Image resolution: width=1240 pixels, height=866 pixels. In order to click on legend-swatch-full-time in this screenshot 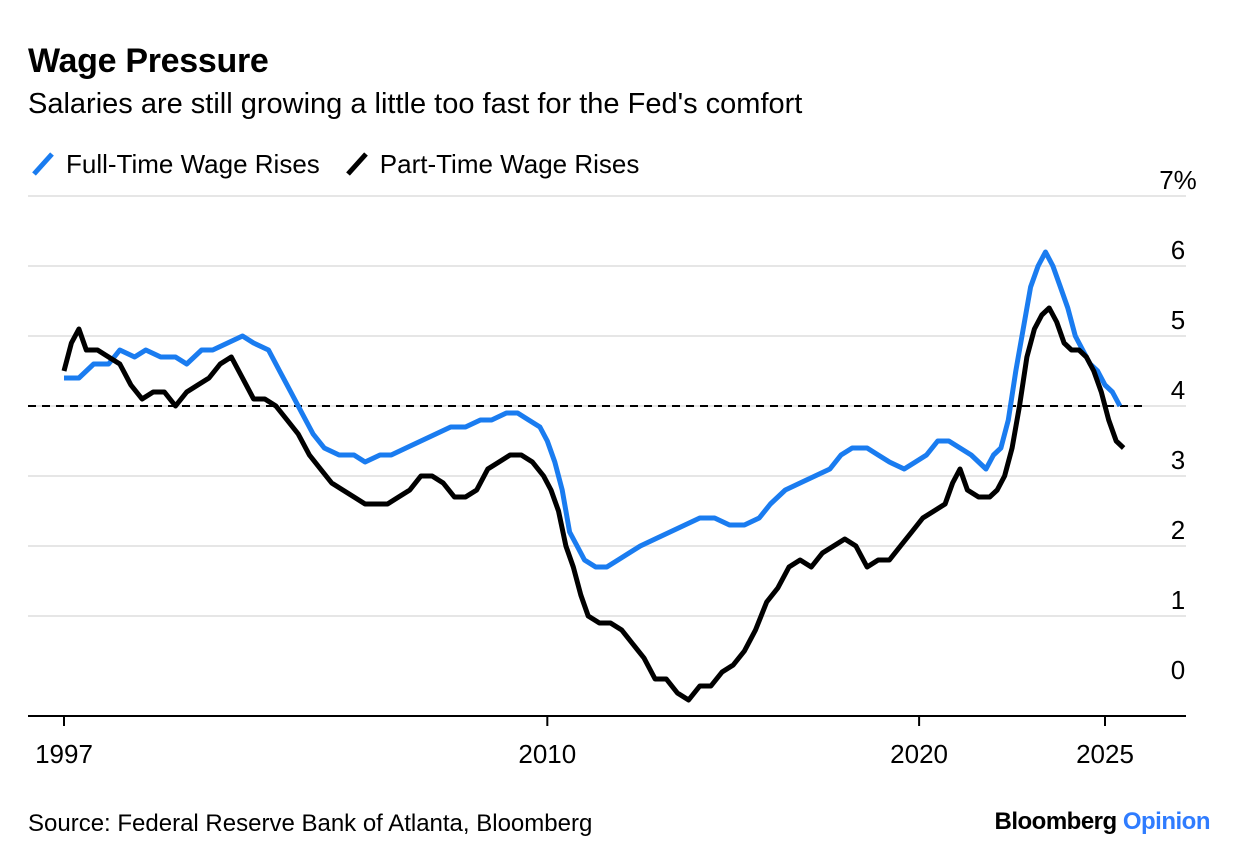, I will do `click(43, 164)`.